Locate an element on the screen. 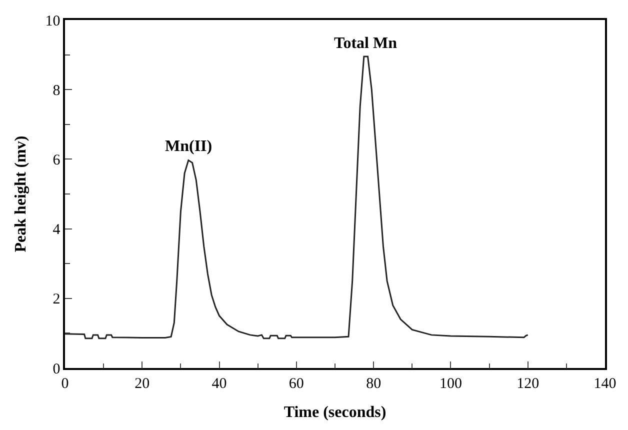 The image size is (628, 430). y-tick-label: 2 is located at coordinates (56, 300).